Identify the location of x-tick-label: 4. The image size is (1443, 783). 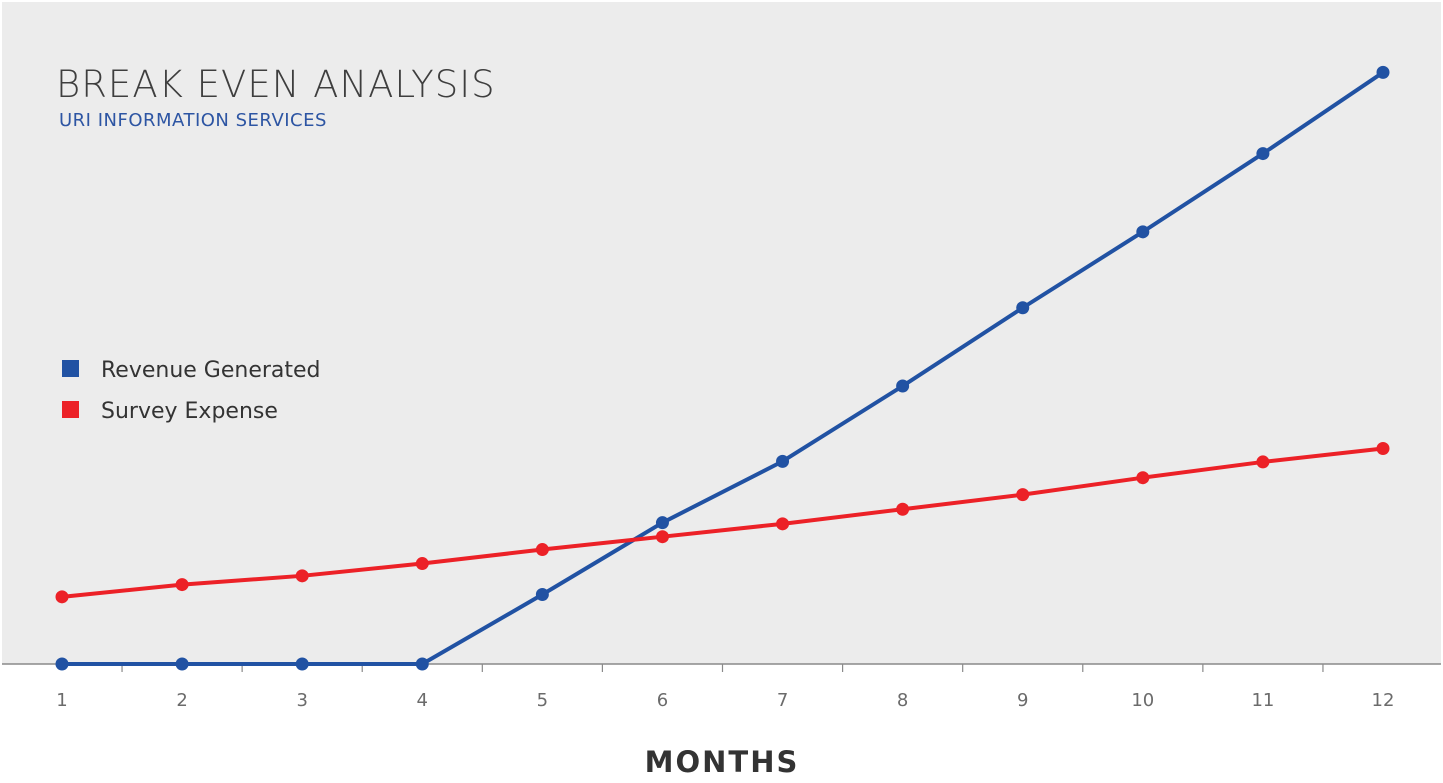
(422, 700).